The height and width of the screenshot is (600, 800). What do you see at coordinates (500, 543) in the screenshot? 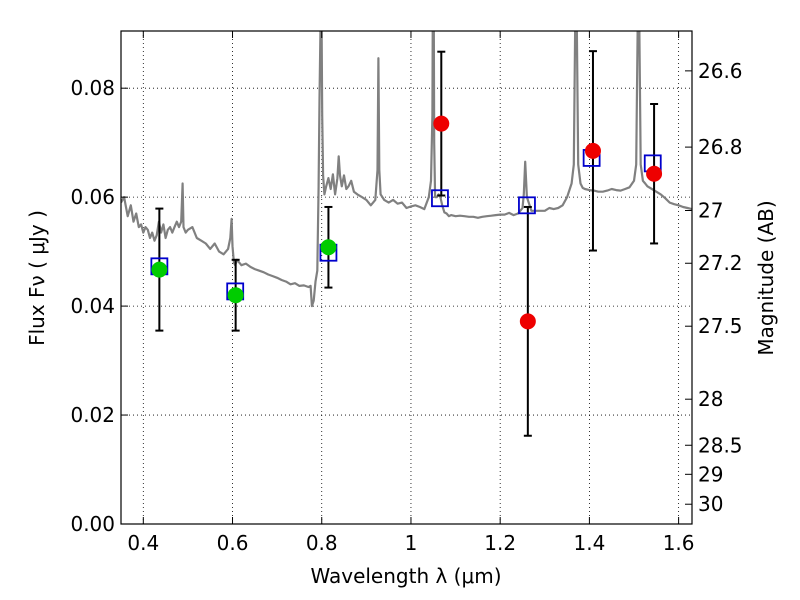
I see `x-tick-label: 1.2` at bounding box center [500, 543].